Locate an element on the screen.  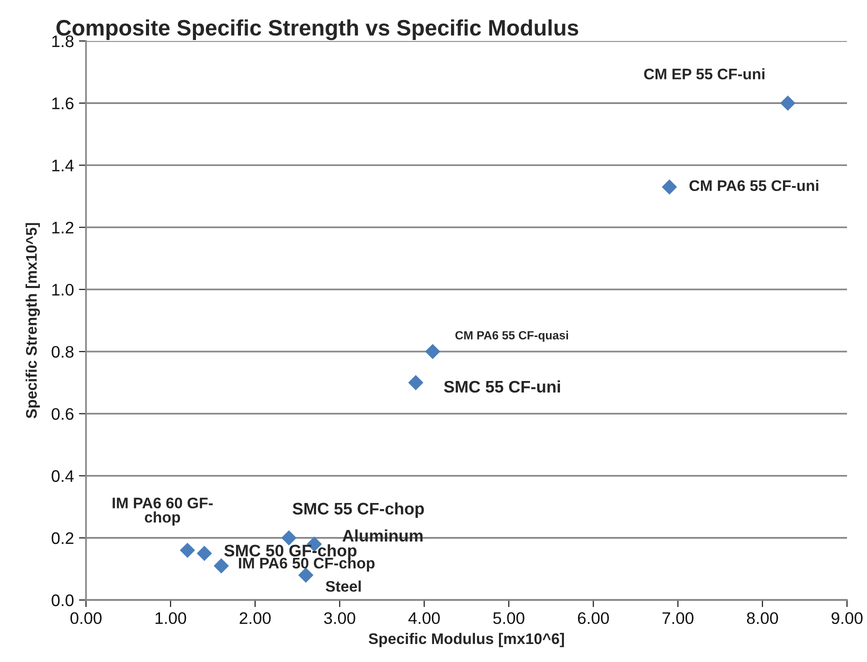
y-tick-label: 1.4 is located at coordinates (63, 166).